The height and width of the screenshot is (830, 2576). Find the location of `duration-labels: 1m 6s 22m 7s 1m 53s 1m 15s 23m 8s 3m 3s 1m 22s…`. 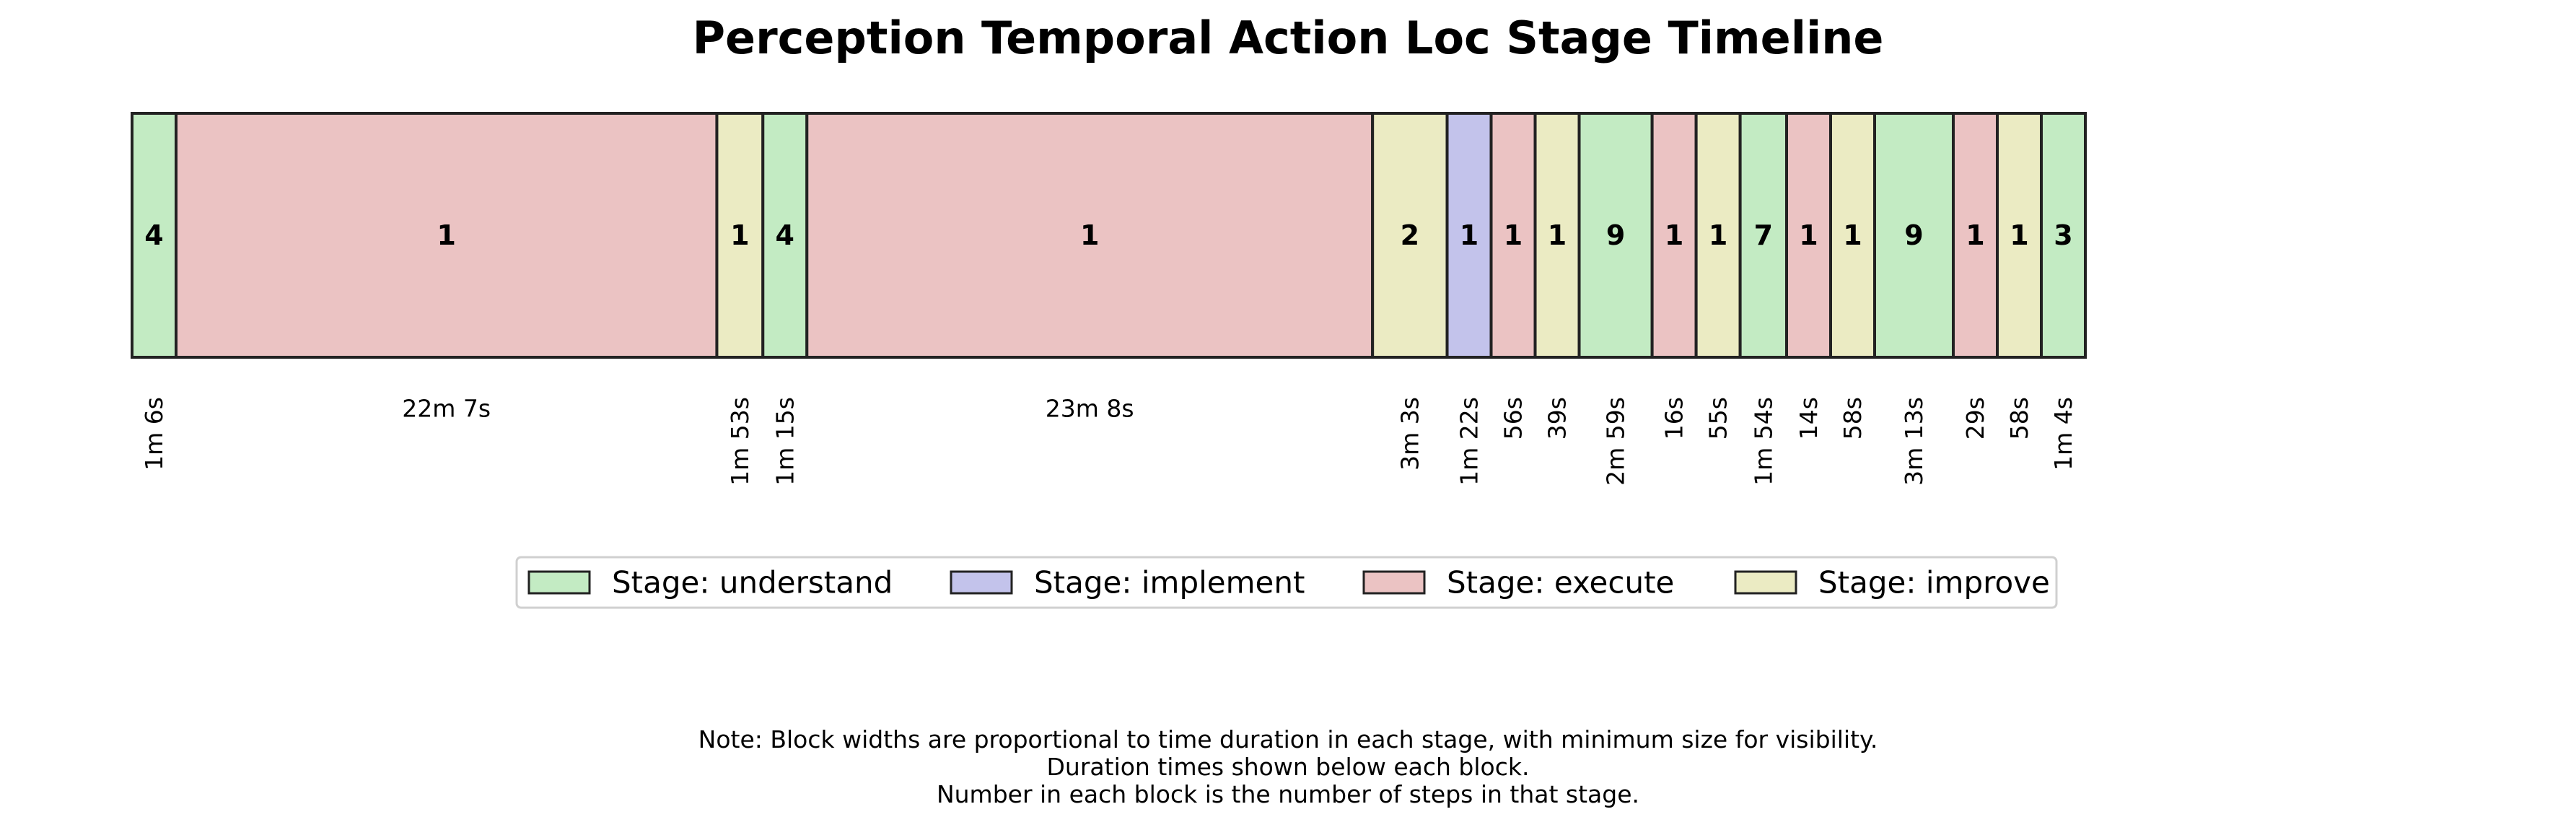

duration-labels: 1m 6s 22m 7s 1m 53s 1m 15s 23m 8s 3m 3s 1m 22s… is located at coordinates (1108, 440).